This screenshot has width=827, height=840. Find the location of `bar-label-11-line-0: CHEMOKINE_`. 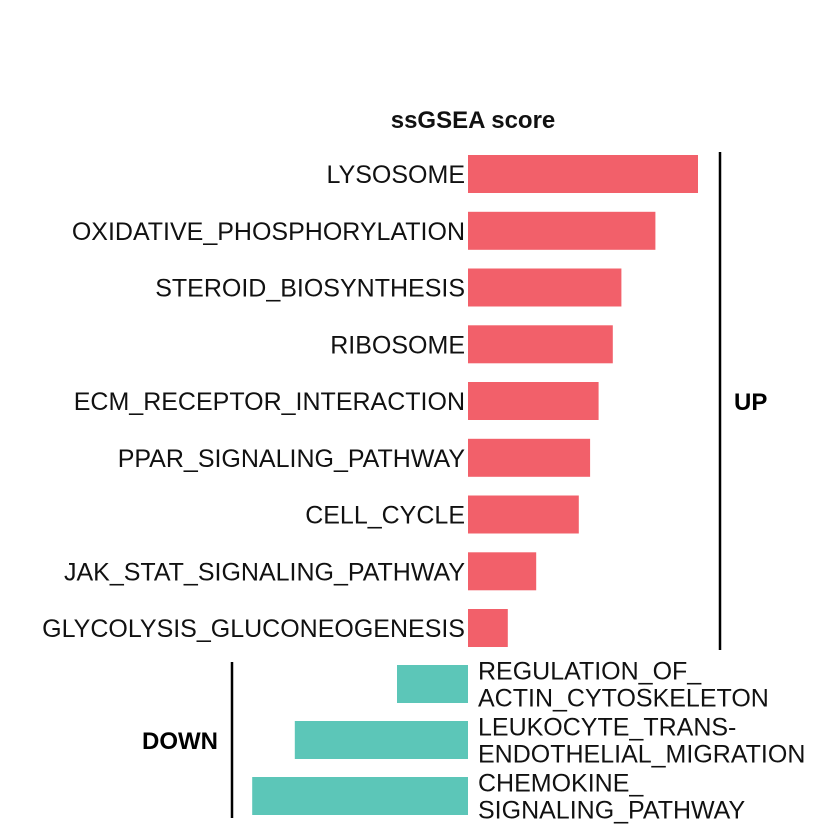

bar-label-11-line-0: CHEMOKINE_ is located at coordinates (561, 784).